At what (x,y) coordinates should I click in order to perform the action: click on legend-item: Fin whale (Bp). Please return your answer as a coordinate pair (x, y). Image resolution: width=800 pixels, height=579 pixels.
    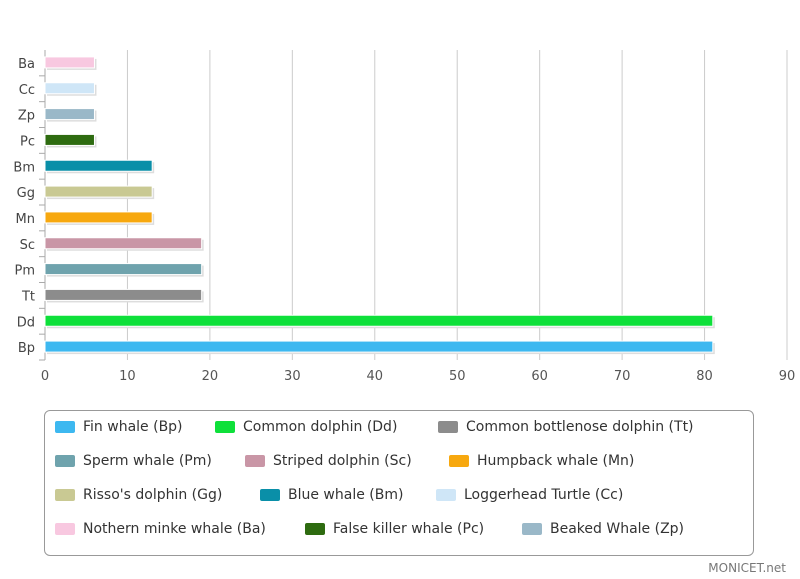
    Looking at the image, I should click on (119, 427).